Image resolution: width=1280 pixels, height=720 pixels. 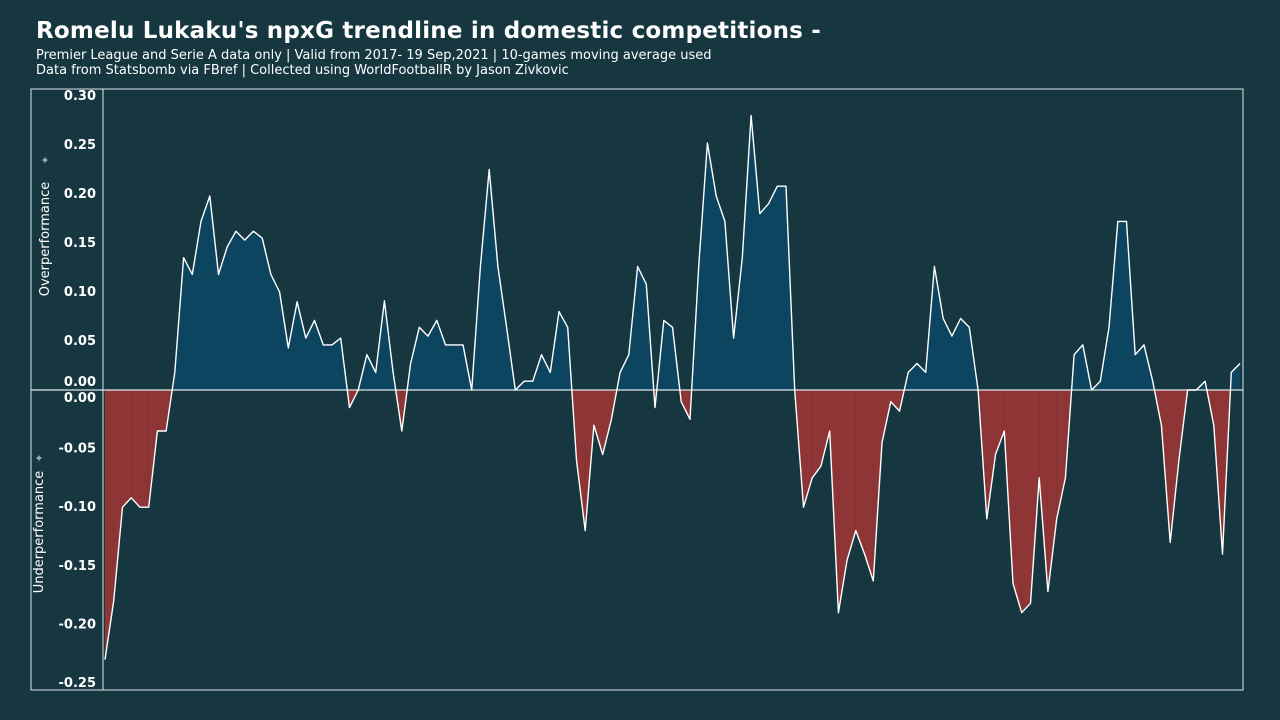 What do you see at coordinates (77, 624) in the screenshot?
I see `lower-y-tick-label: -0.20` at bounding box center [77, 624].